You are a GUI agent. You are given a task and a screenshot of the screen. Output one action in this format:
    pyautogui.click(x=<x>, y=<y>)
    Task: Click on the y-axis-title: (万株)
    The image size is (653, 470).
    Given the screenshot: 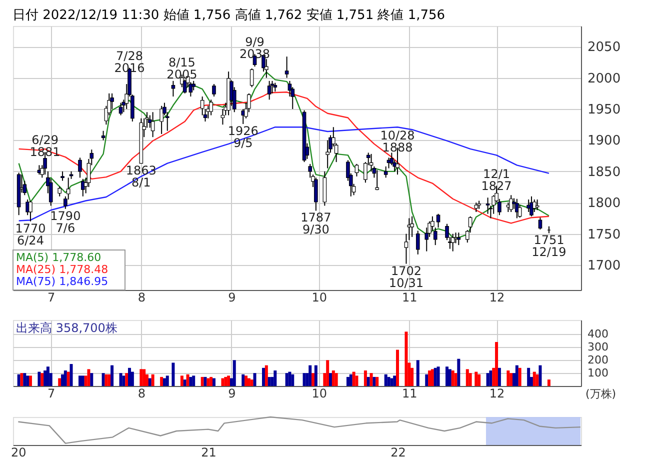 What is the action you would take?
    pyautogui.click(x=601, y=394)
    